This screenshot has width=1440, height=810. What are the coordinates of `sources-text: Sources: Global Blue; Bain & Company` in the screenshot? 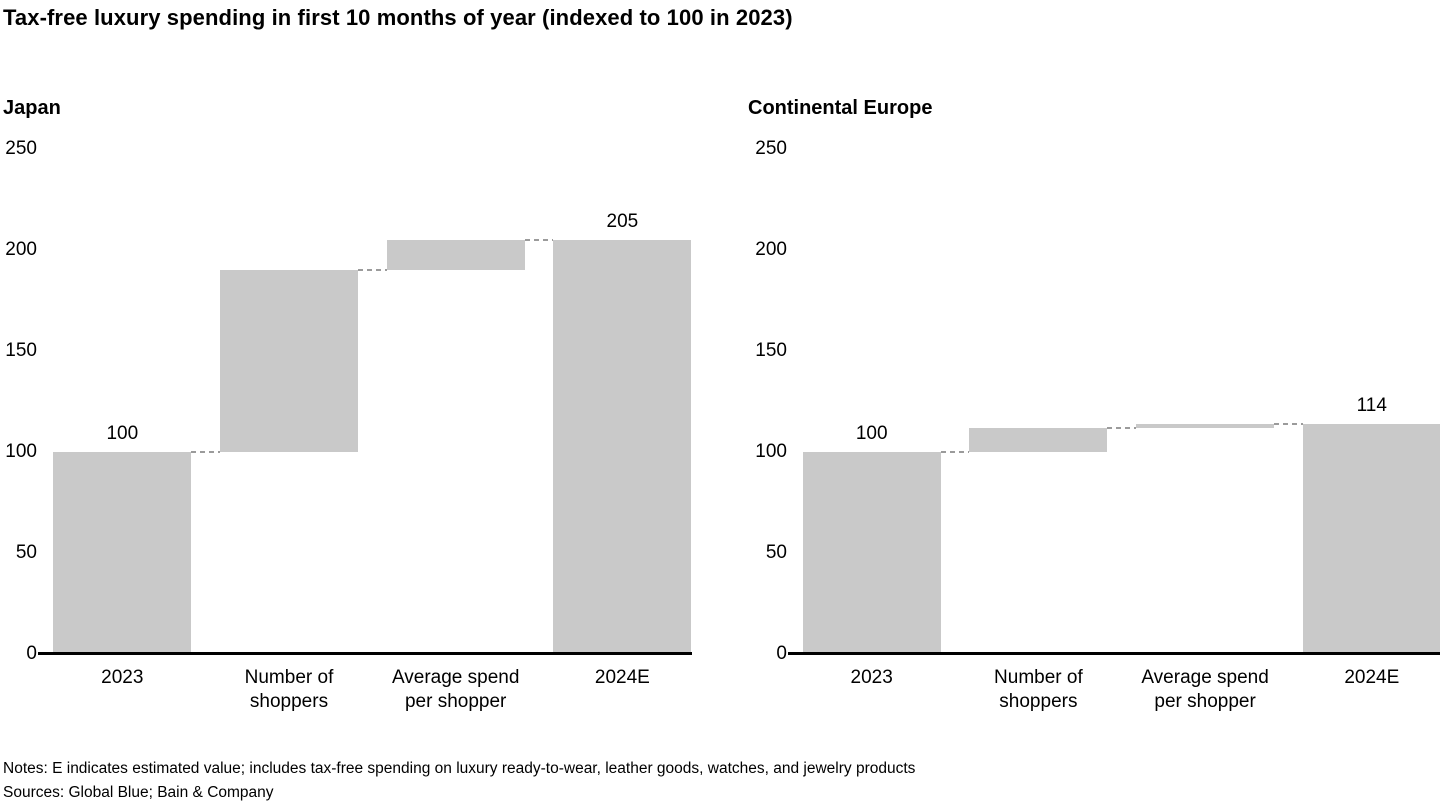 It's located at (138, 792).